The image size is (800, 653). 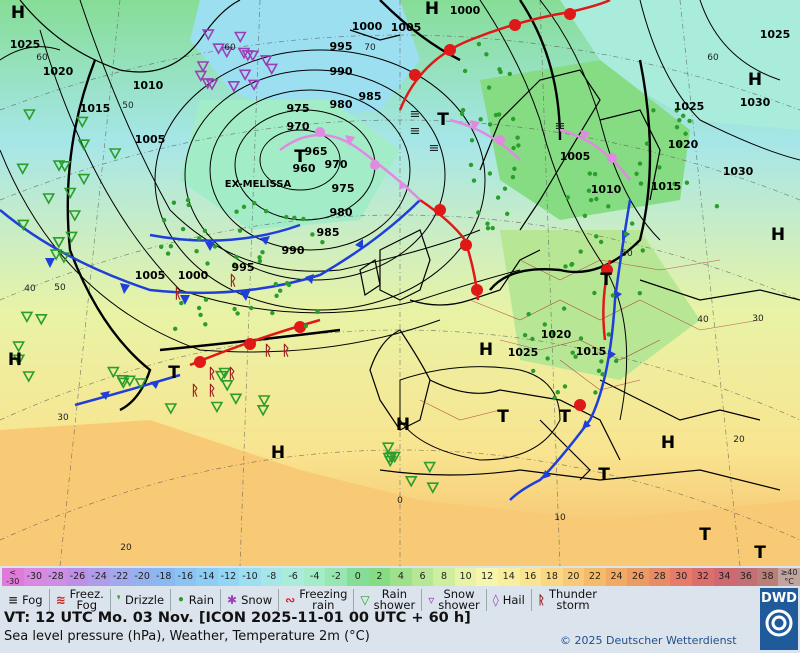 I want to click on weather-legend-label: Hail, so click(x=513, y=599).